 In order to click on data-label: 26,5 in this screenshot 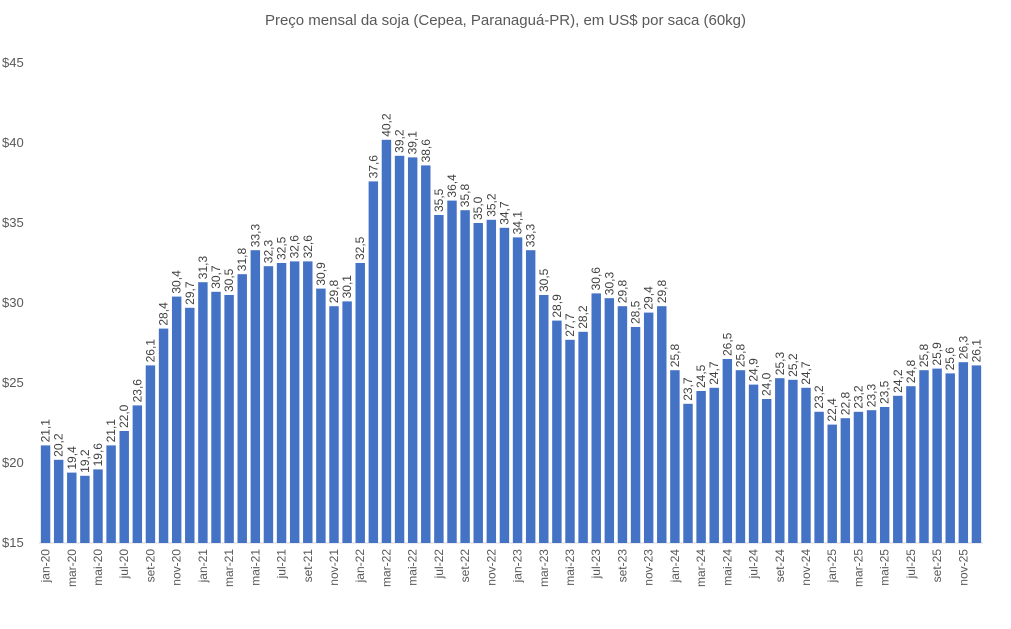, I will do `click(727, 344)`.